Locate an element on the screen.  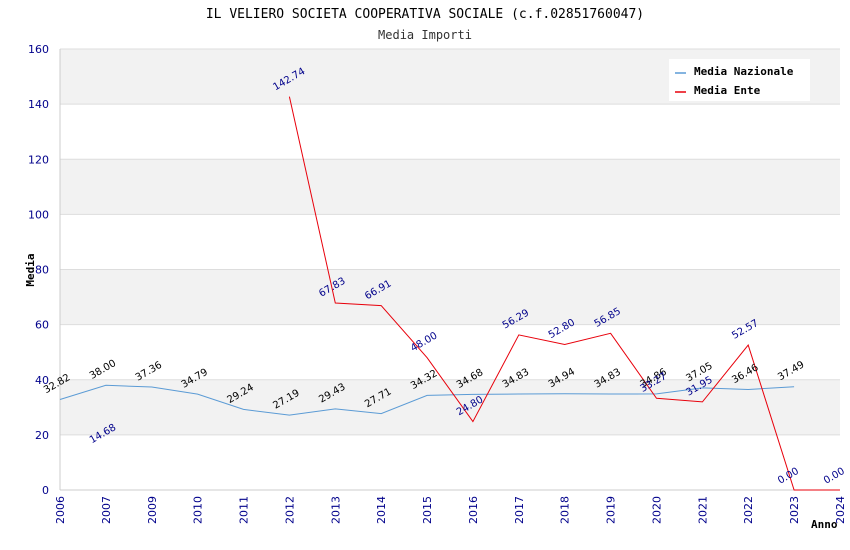
x-tick-label: 2006 is located at coordinates (60, 510).